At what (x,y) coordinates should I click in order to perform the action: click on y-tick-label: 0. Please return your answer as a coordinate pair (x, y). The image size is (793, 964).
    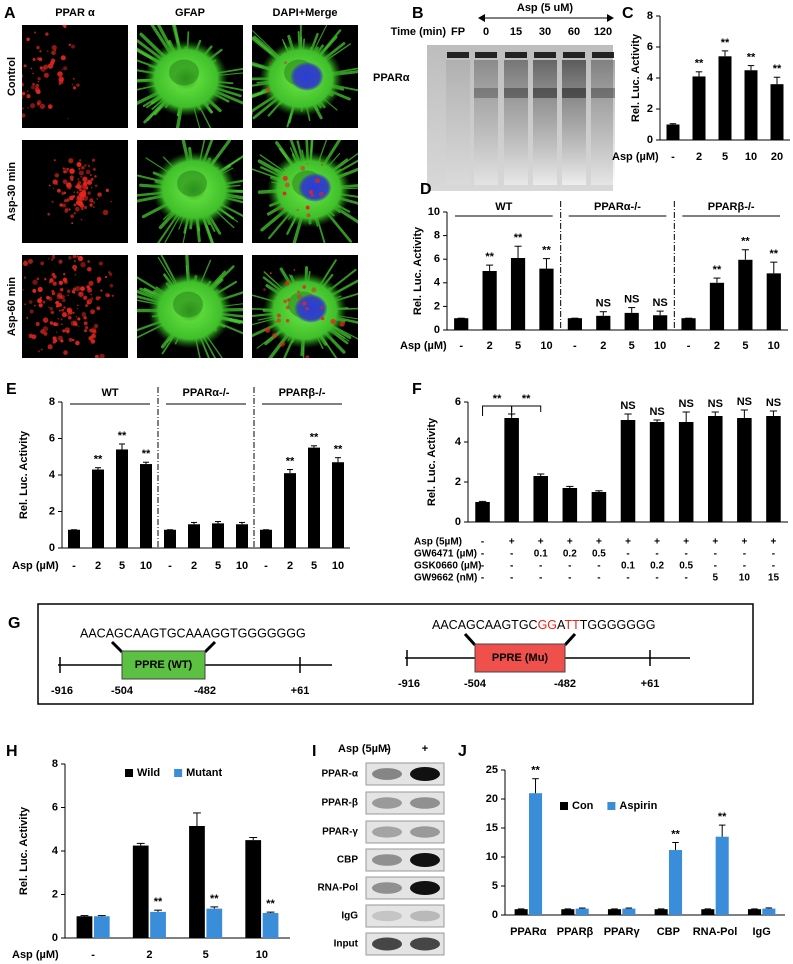
    Looking at the image, I should click on (55, 938).